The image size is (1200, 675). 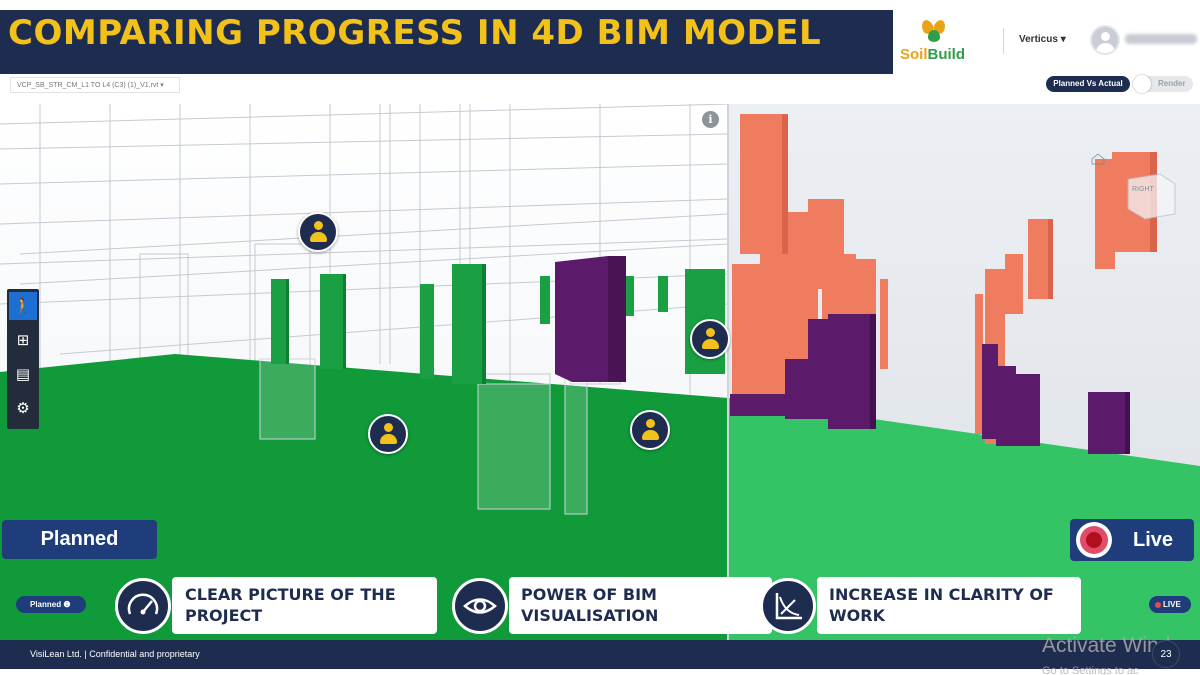 I want to click on title-banner, so click(x=446, y=42).